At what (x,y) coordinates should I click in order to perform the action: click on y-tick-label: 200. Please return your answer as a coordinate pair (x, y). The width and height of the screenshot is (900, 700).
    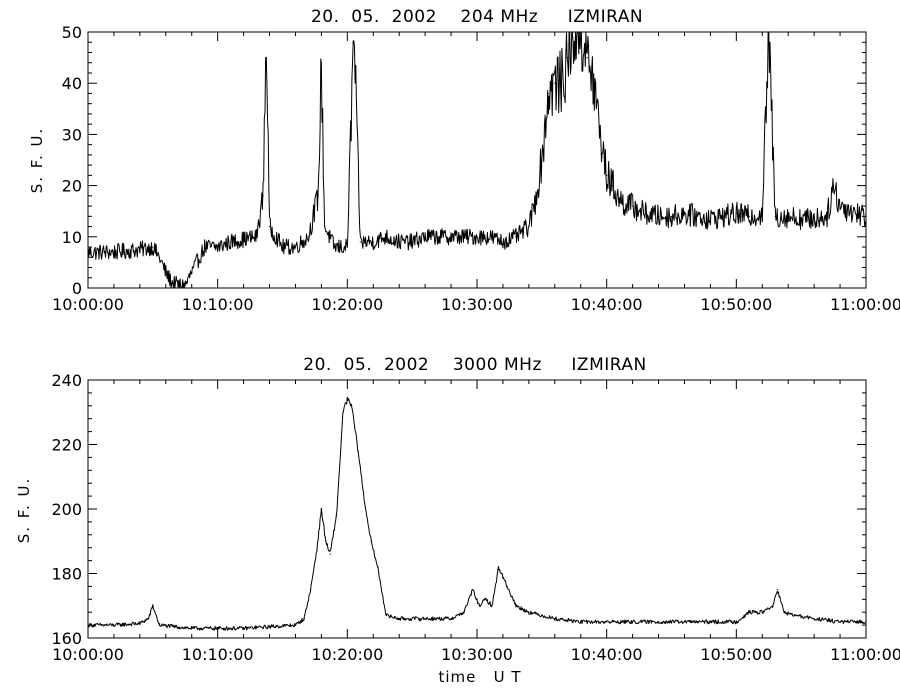
    Looking at the image, I should click on (66, 509).